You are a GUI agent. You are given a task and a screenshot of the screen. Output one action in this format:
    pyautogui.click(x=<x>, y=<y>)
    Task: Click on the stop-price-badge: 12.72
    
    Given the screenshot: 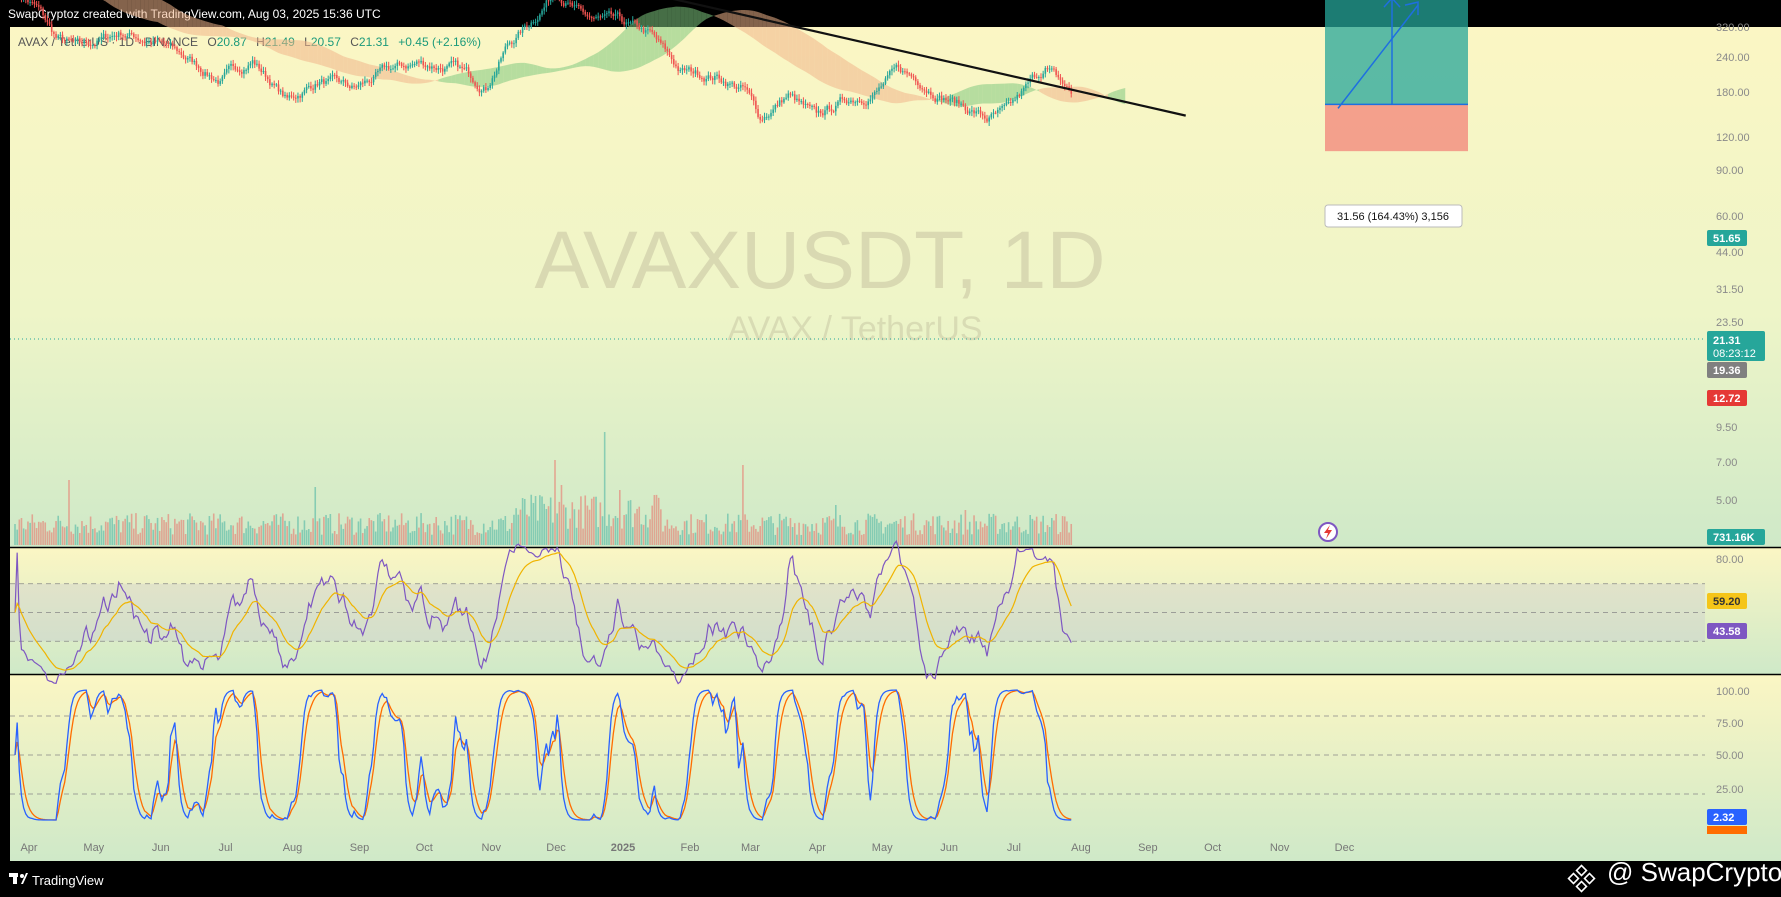 What is the action you would take?
    pyautogui.click(x=1727, y=398)
    